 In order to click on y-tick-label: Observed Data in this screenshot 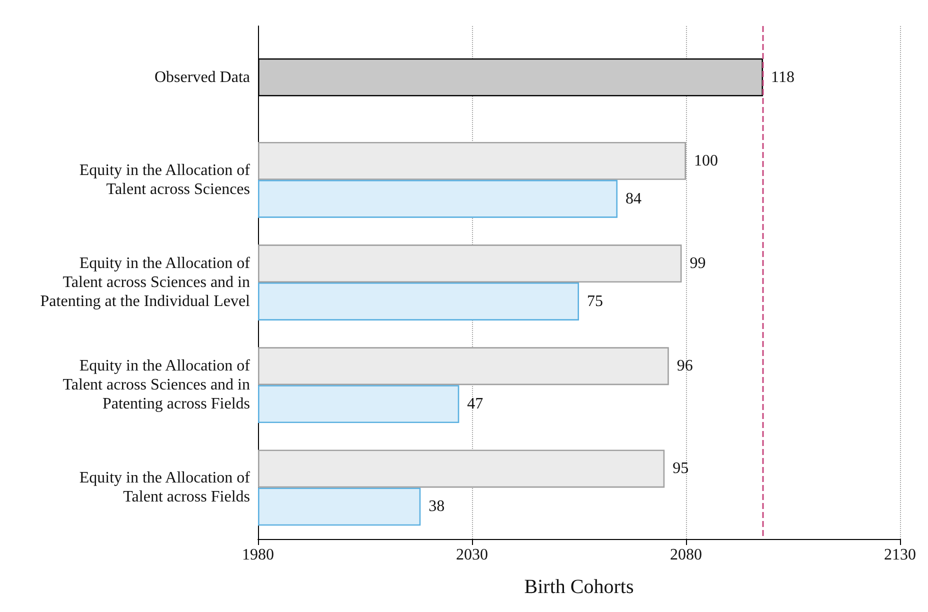, I will do `click(202, 77)`.